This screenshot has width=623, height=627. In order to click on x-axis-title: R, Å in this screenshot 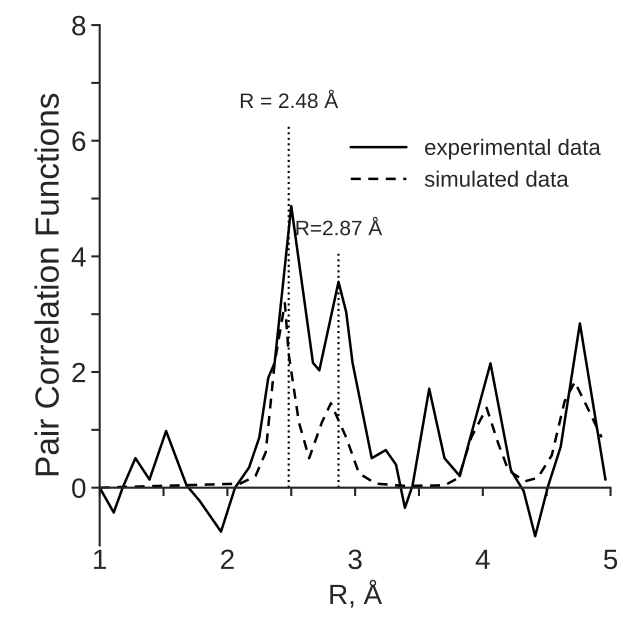, I will do `click(356, 594)`.